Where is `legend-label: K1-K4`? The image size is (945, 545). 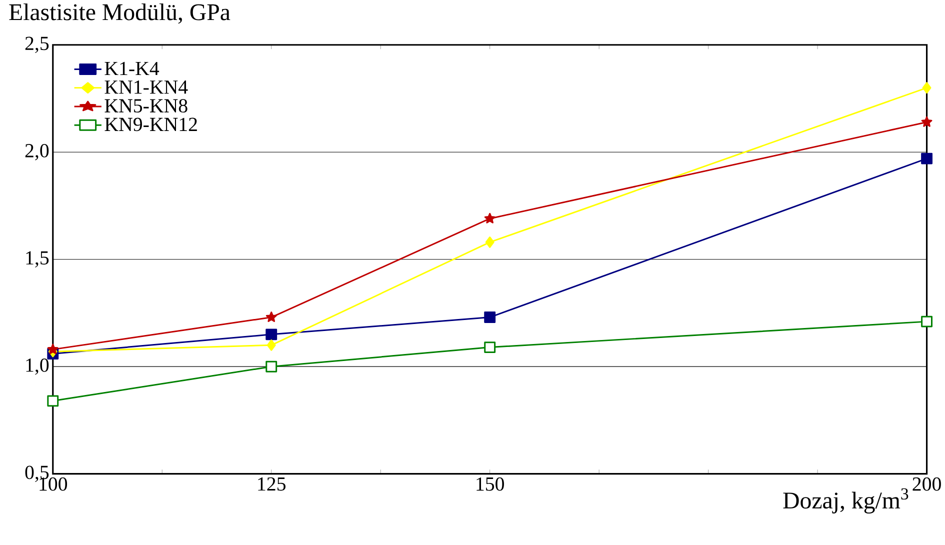
legend-label: K1-K4 is located at coordinates (132, 69).